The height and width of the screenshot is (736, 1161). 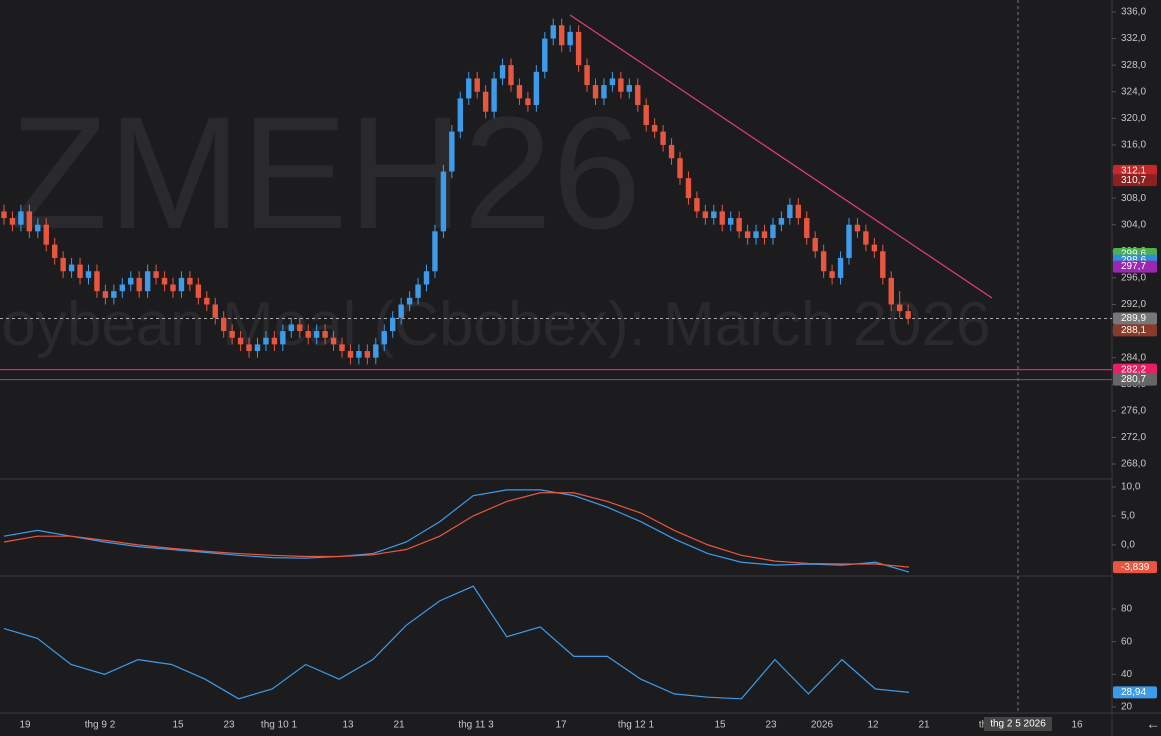 What do you see at coordinates (781, 156) in the screenshot?
I see `trend-line` at bounding box center [781, 156].